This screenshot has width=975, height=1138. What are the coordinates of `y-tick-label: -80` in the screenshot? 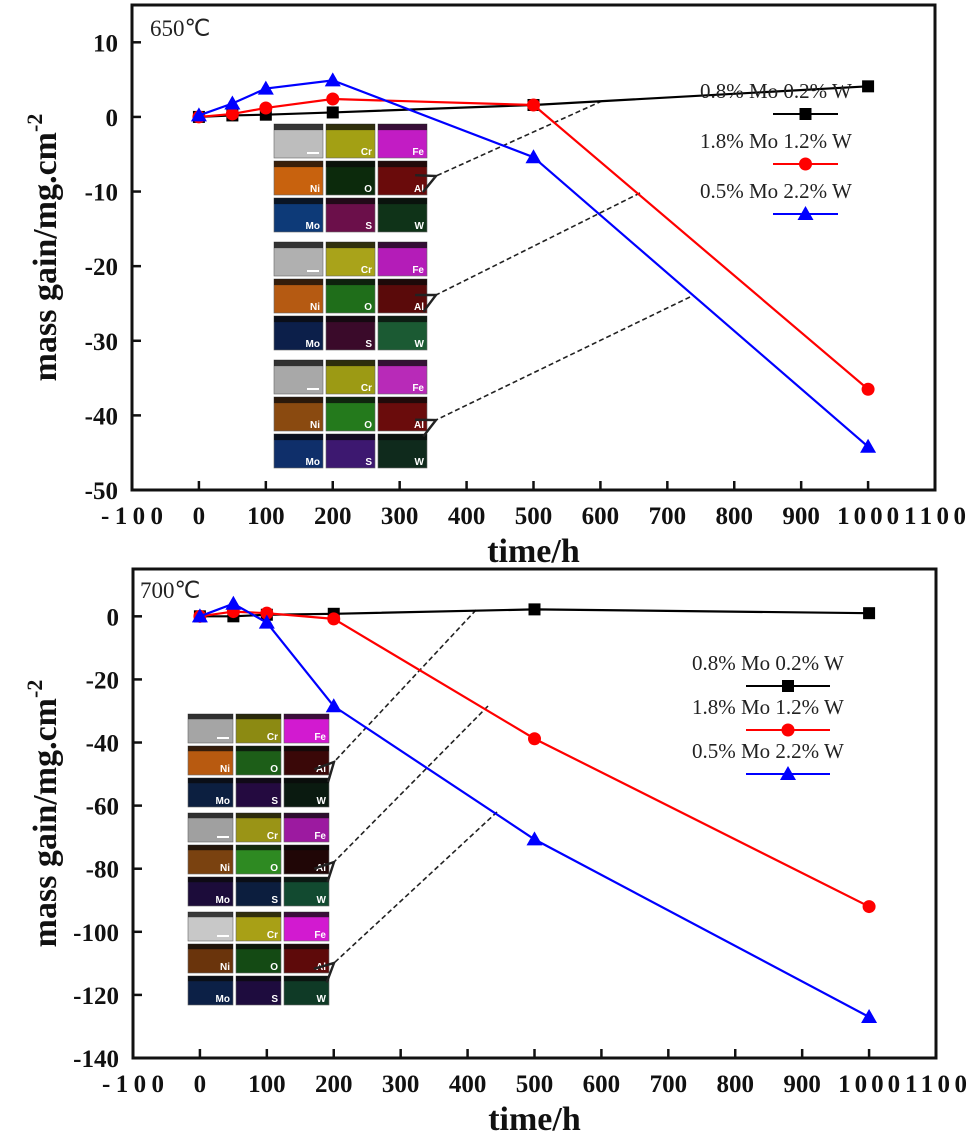 It's located at (102, 870).